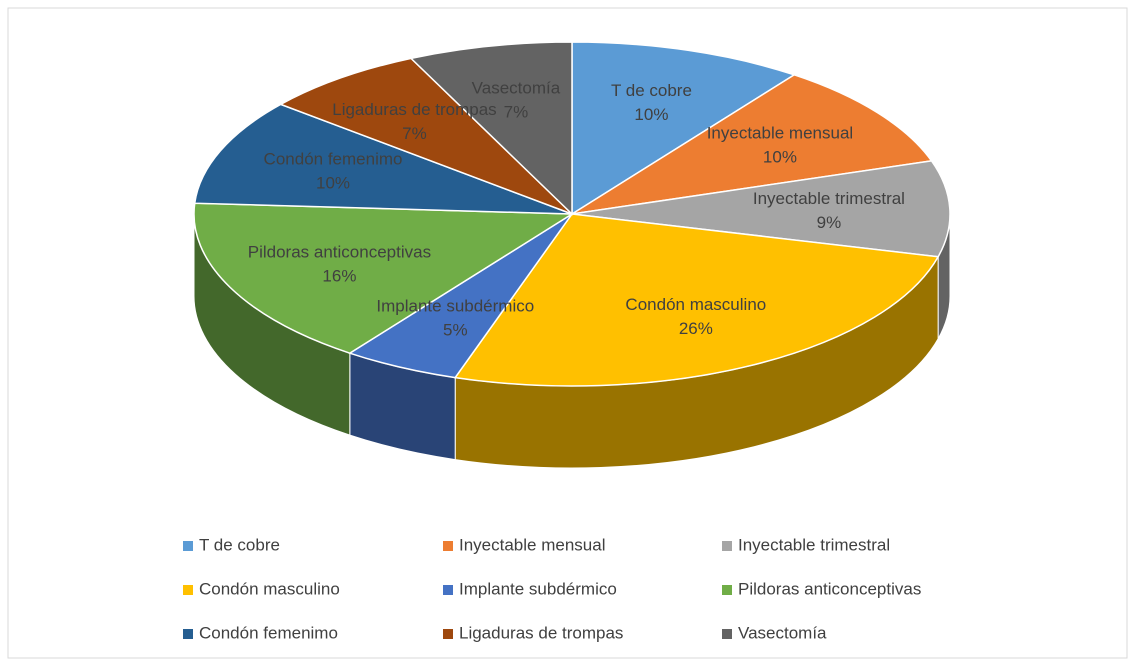  What do you see at coordinates (239, 544) in the screenshot?
I see `legend-label: T de cobre` at bounding box center [239, 544].